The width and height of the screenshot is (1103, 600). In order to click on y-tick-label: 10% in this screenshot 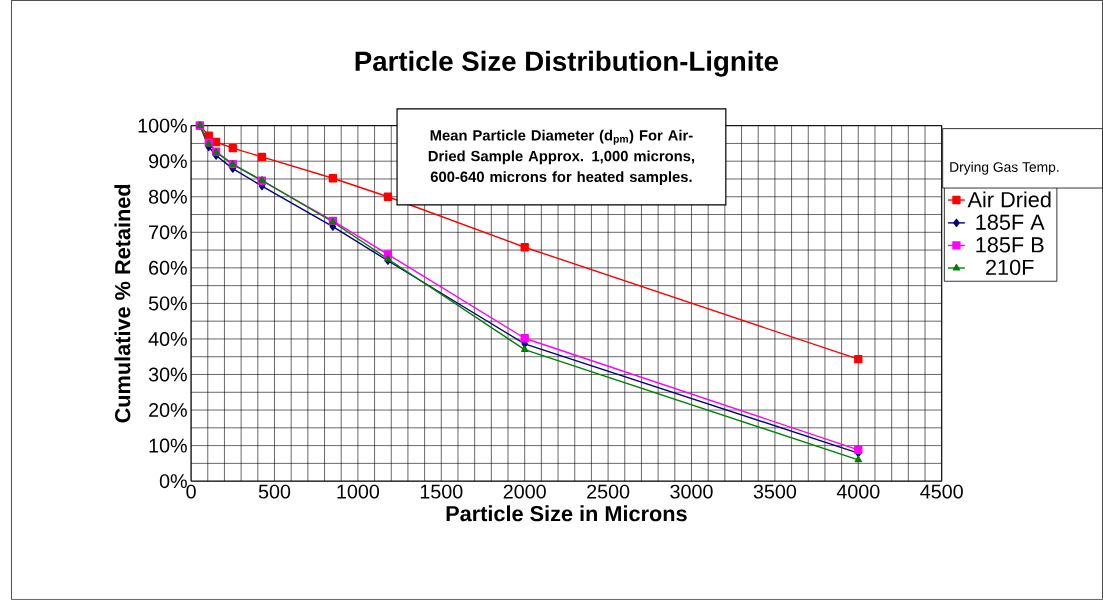, I will do `click(168, 445)`.